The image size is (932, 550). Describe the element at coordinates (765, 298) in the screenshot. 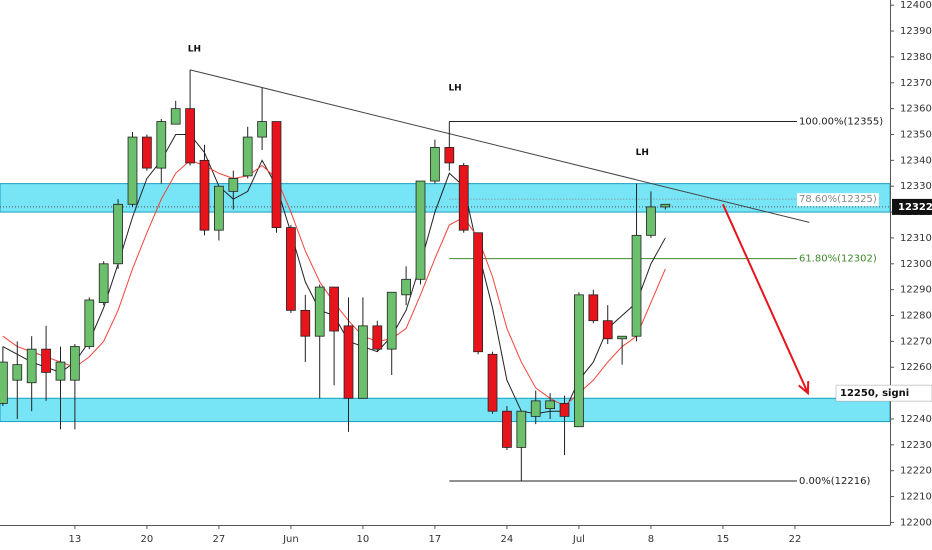

I see `arrow-shaft` at that location.